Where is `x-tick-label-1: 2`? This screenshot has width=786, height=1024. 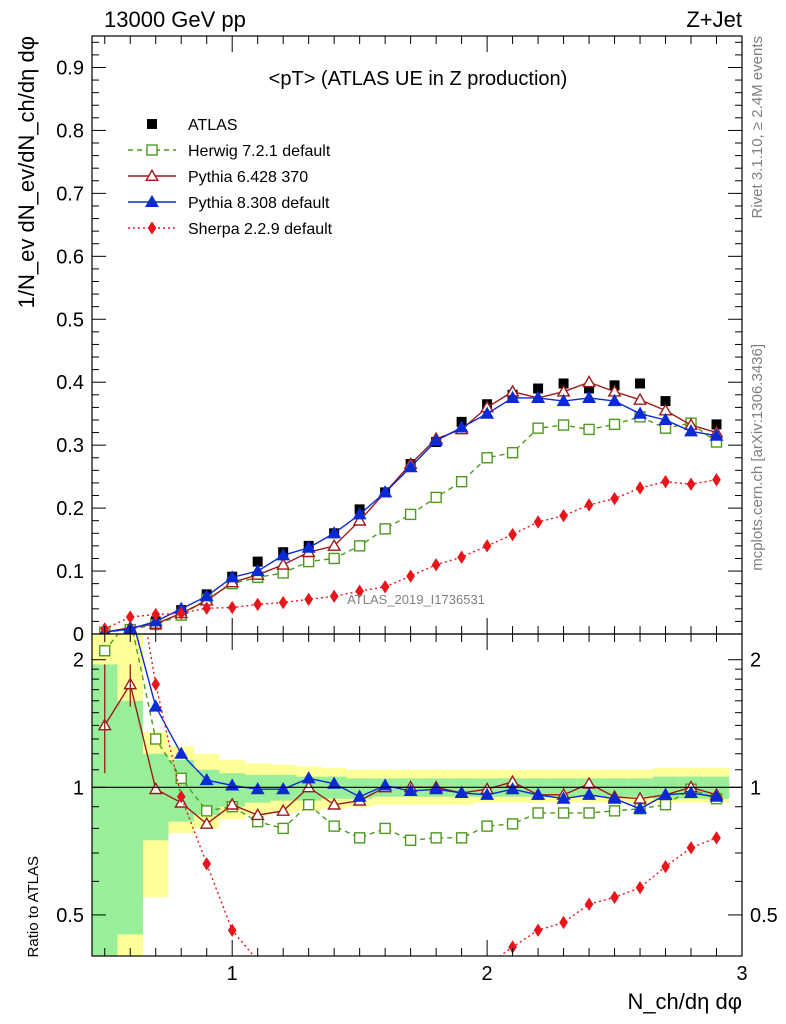 x-tick-label-1: 2 is located at coordinates (487, 974).